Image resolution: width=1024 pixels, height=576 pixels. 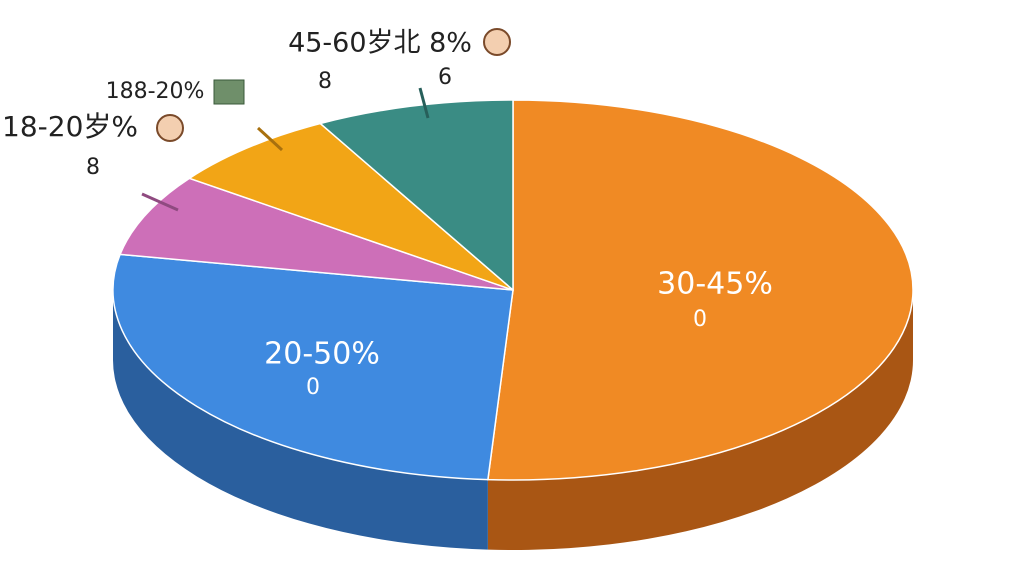 What do you see at coordinates (229, 92) in the screenshot?
I see `image-icon` at bounding box center [229, 92].